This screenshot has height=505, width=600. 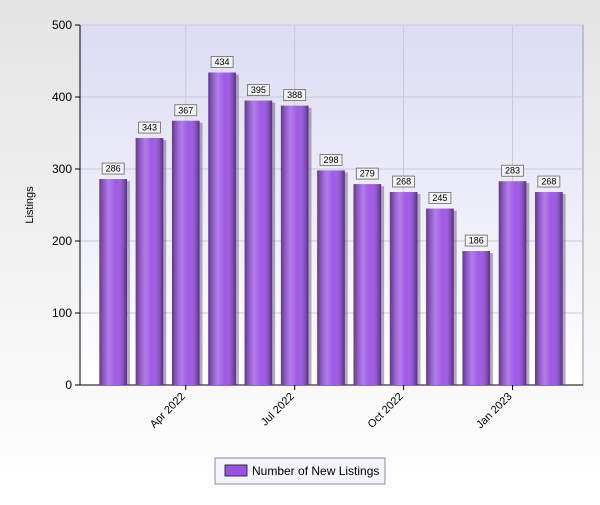 I want to click on data-label: 343, so click(x=149, y=128).